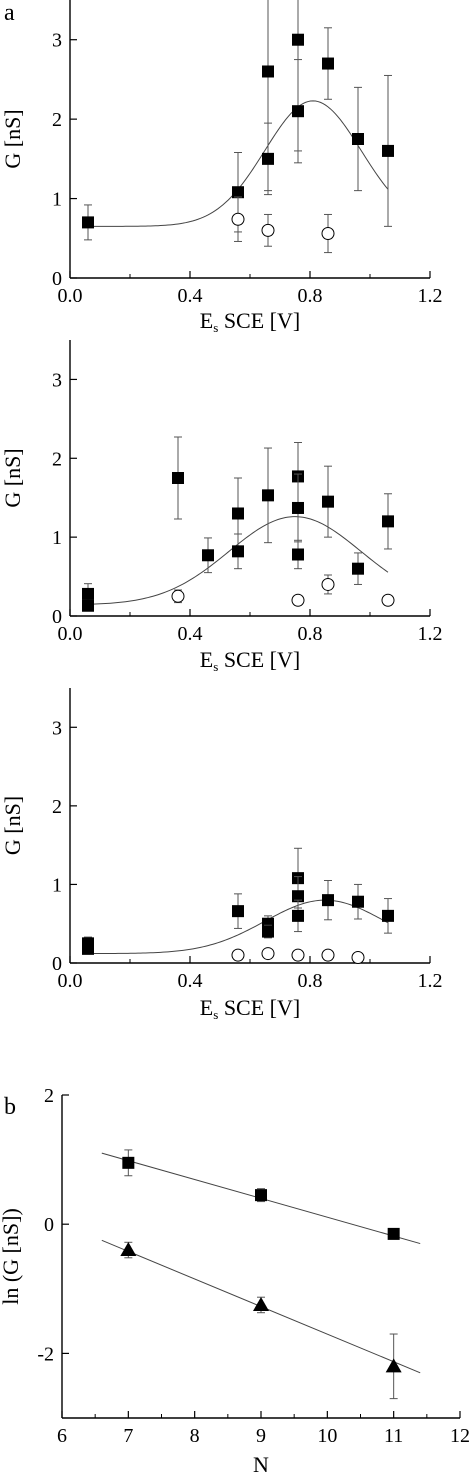  Describe the element at coordinates (393, 1436) in the screenshot. I see `x-tick-label: 11` at that location.